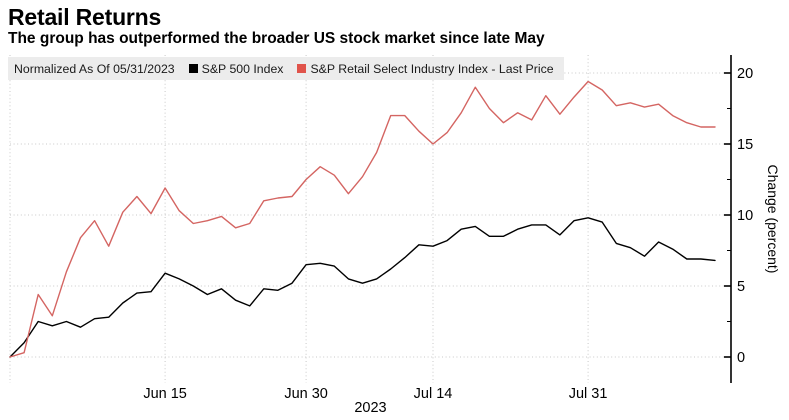 Image resolution: width=789 pixels, height=420 pixels. I want to click on y-axis-title: Change (percent), so click(773, 219).